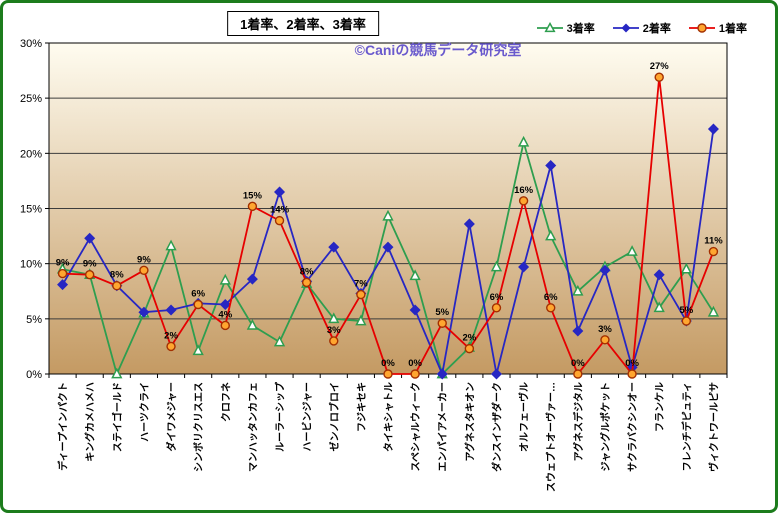  I want to click on x-axis-label: ダンスインザダーク, so click(496, 427).